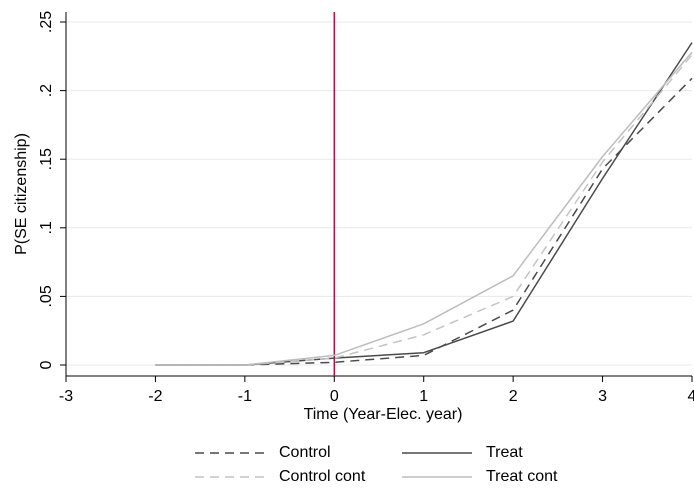 Image resolution: width=694 pixels, height=491 pixels. I want to click on legend-item-treat: Treat, so click(462, 453).